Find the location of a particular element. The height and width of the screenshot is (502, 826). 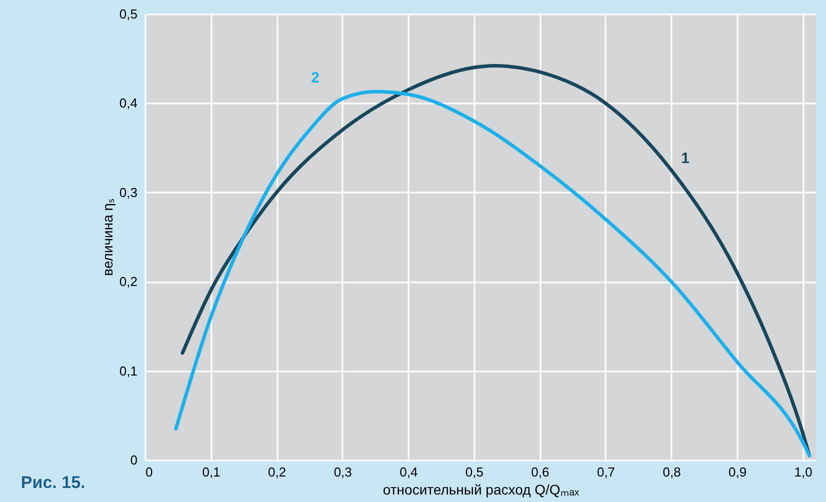

x-tick-label: 0,9 is located at coordinates (737, 472).